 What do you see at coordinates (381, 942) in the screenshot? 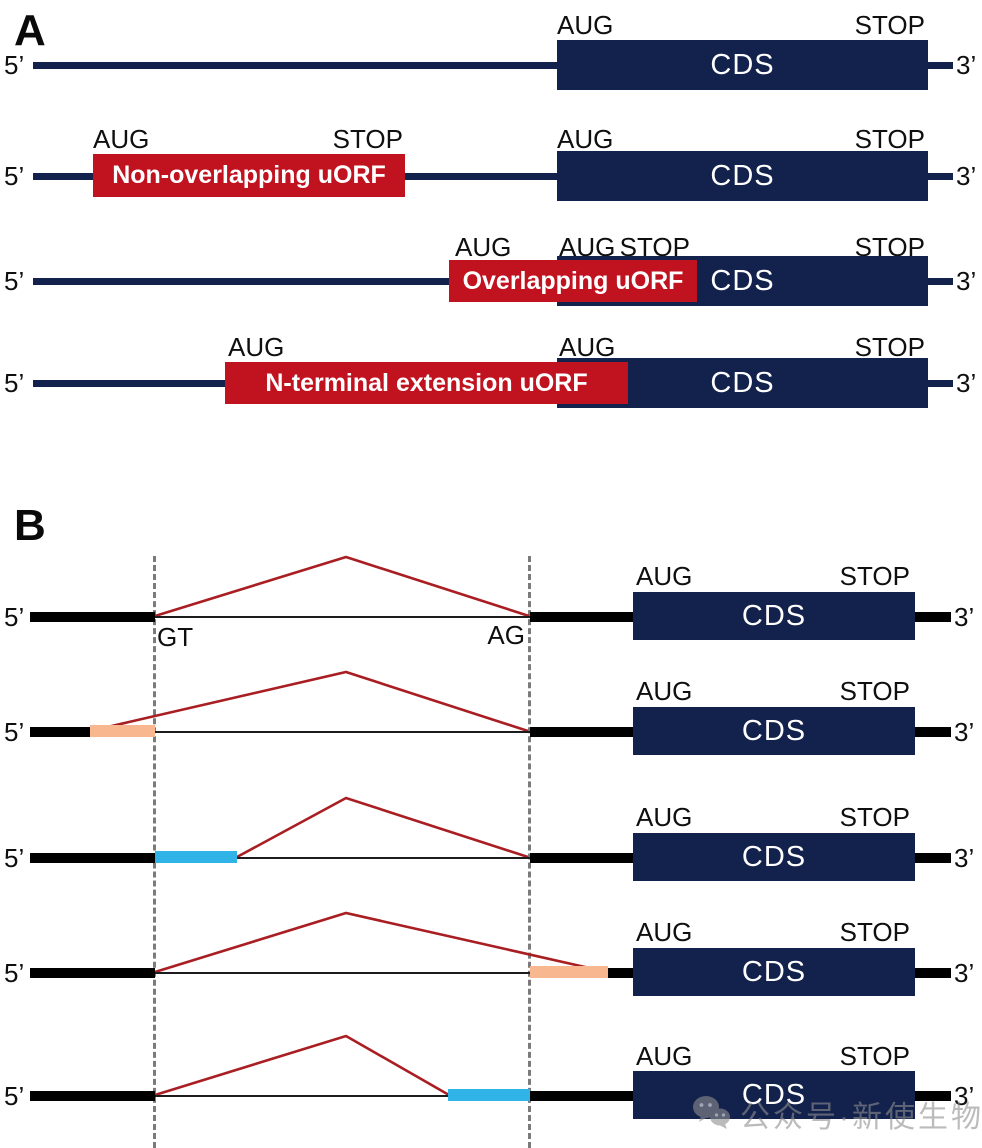
I see `intron-arc-alt3ss-downstream` at bounding box center [381, 942].